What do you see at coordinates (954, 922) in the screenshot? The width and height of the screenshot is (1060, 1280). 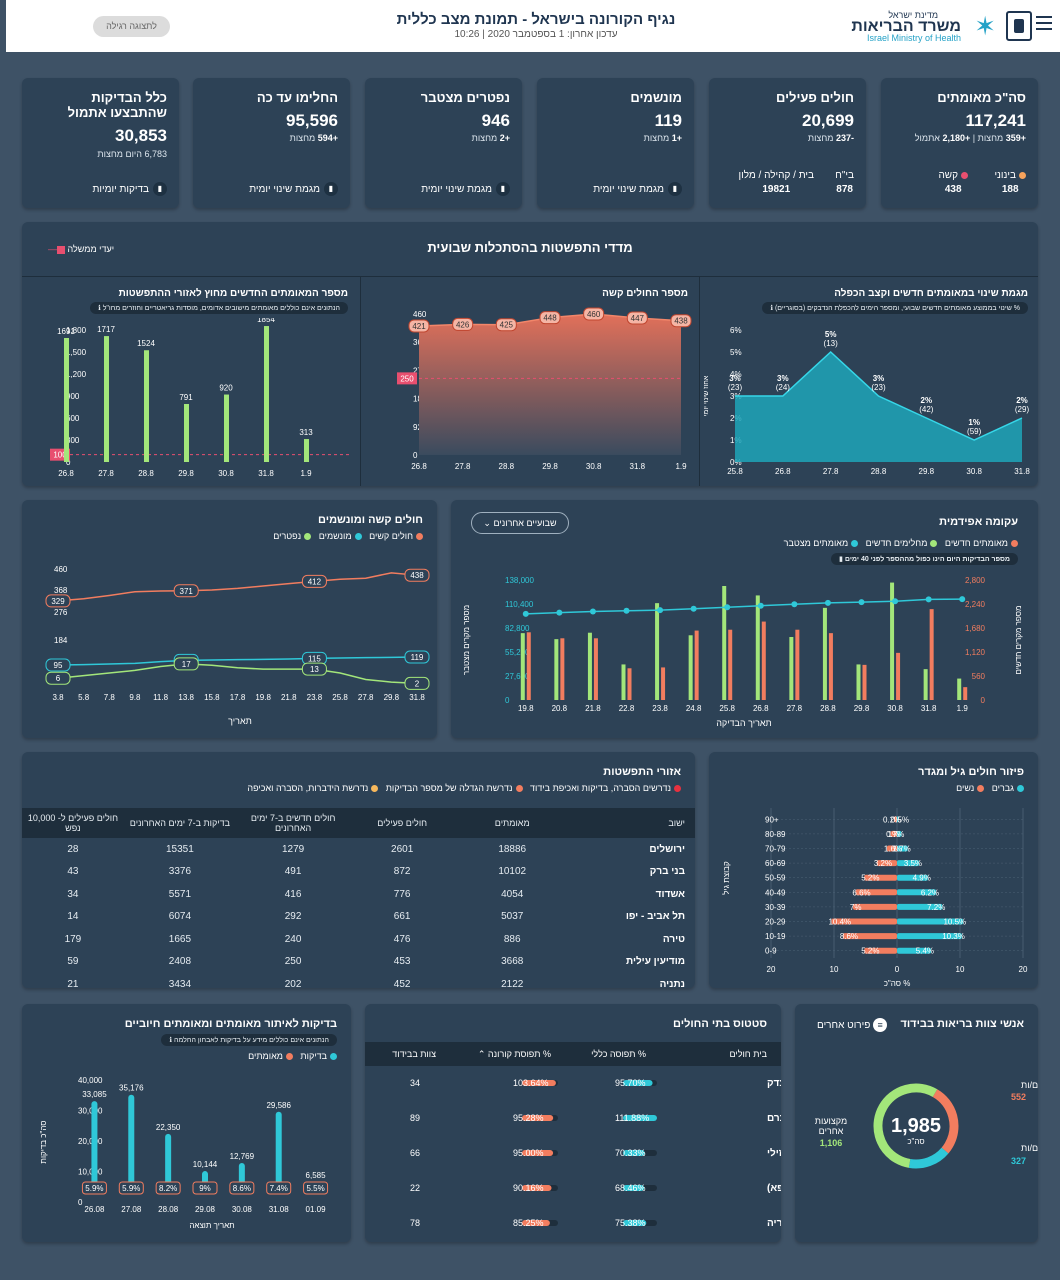 I see `data-label-male: 10.5%` at bounding box center [954, 922].